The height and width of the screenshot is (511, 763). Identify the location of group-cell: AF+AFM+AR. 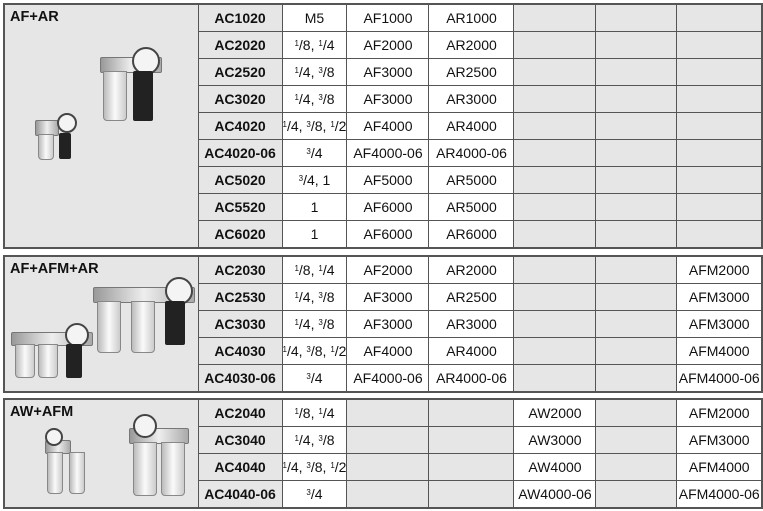
(101, 324).